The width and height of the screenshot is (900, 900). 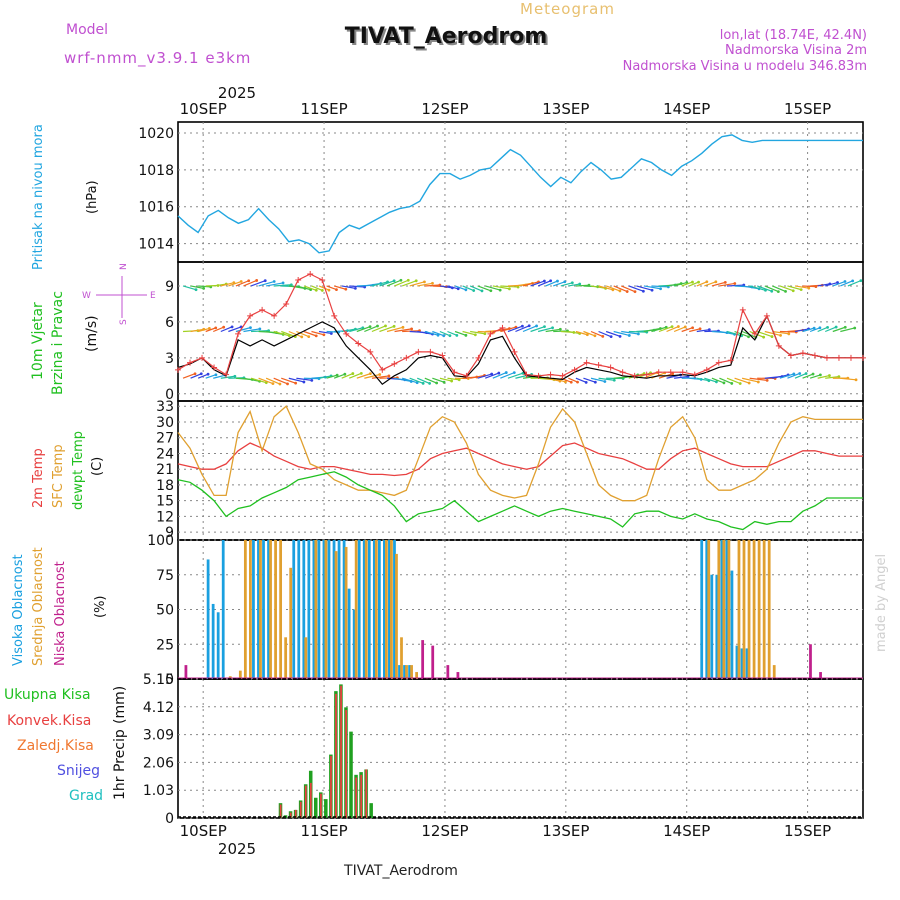 I want to click on wind-ylabel-a: 10m Vjetar, so click(x=38, y=341).